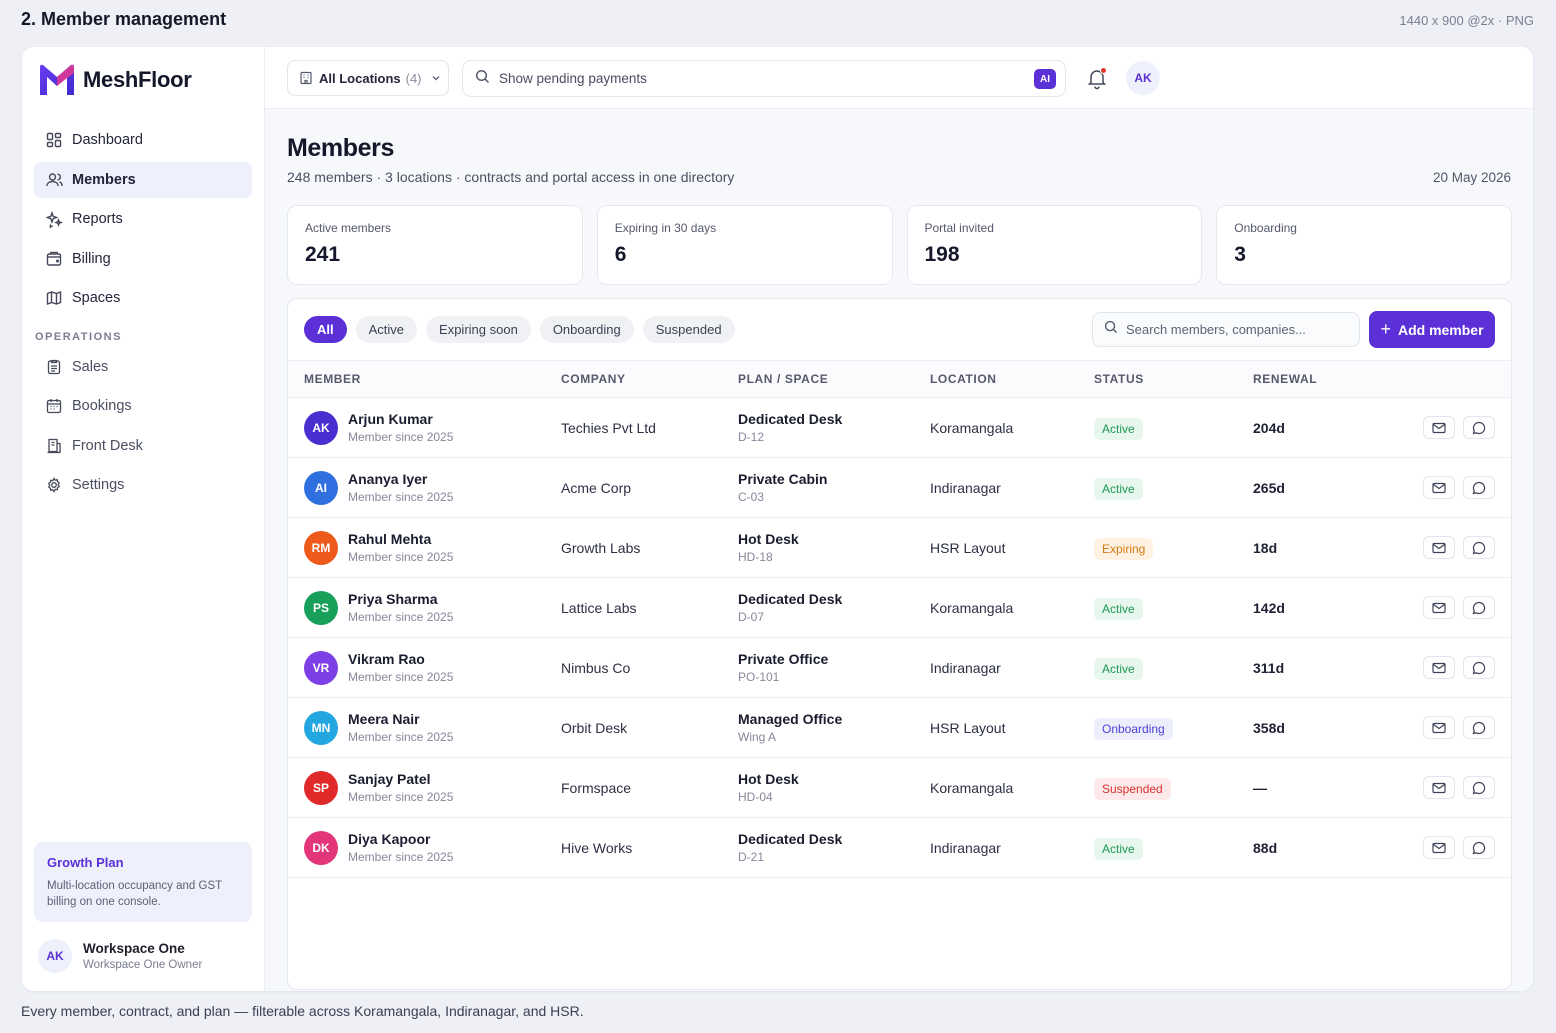  I want to click on plus-icon: +, so click(1385, 329).